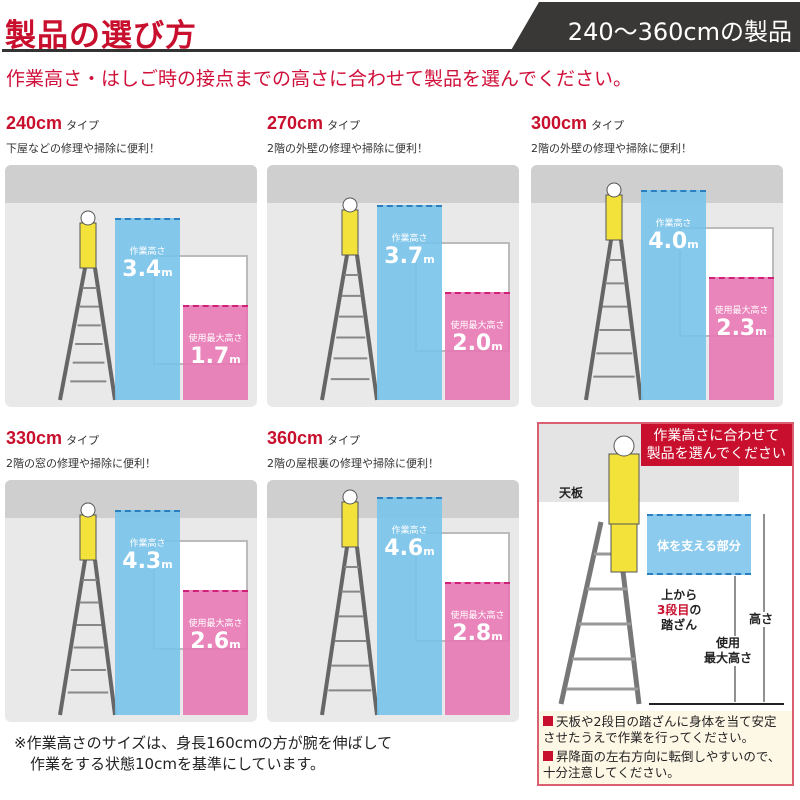 This screenshot has height=800, width=800. What do you see at coordinates (409, 256) in the screenshot?
I see `work-height-value: 3.7m` at bounding box center [409, 256].